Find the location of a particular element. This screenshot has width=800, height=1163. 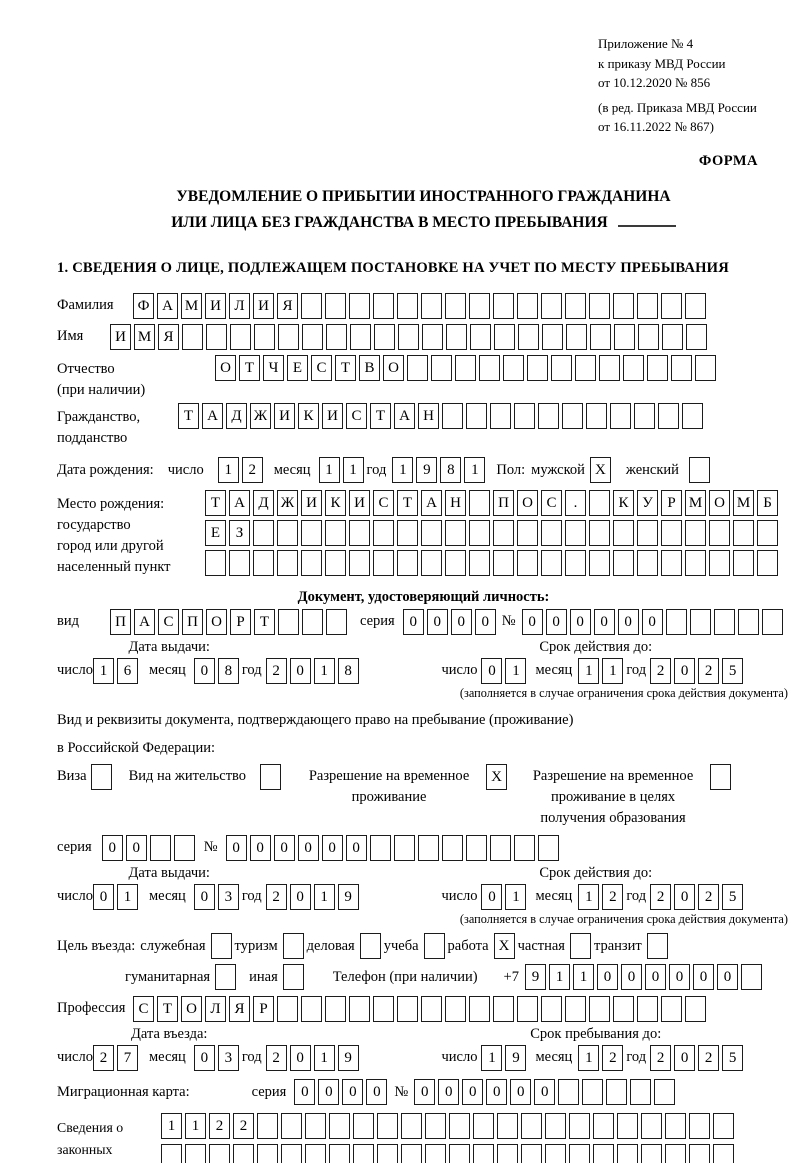

char-box: И is located at coordinates (332, 416).